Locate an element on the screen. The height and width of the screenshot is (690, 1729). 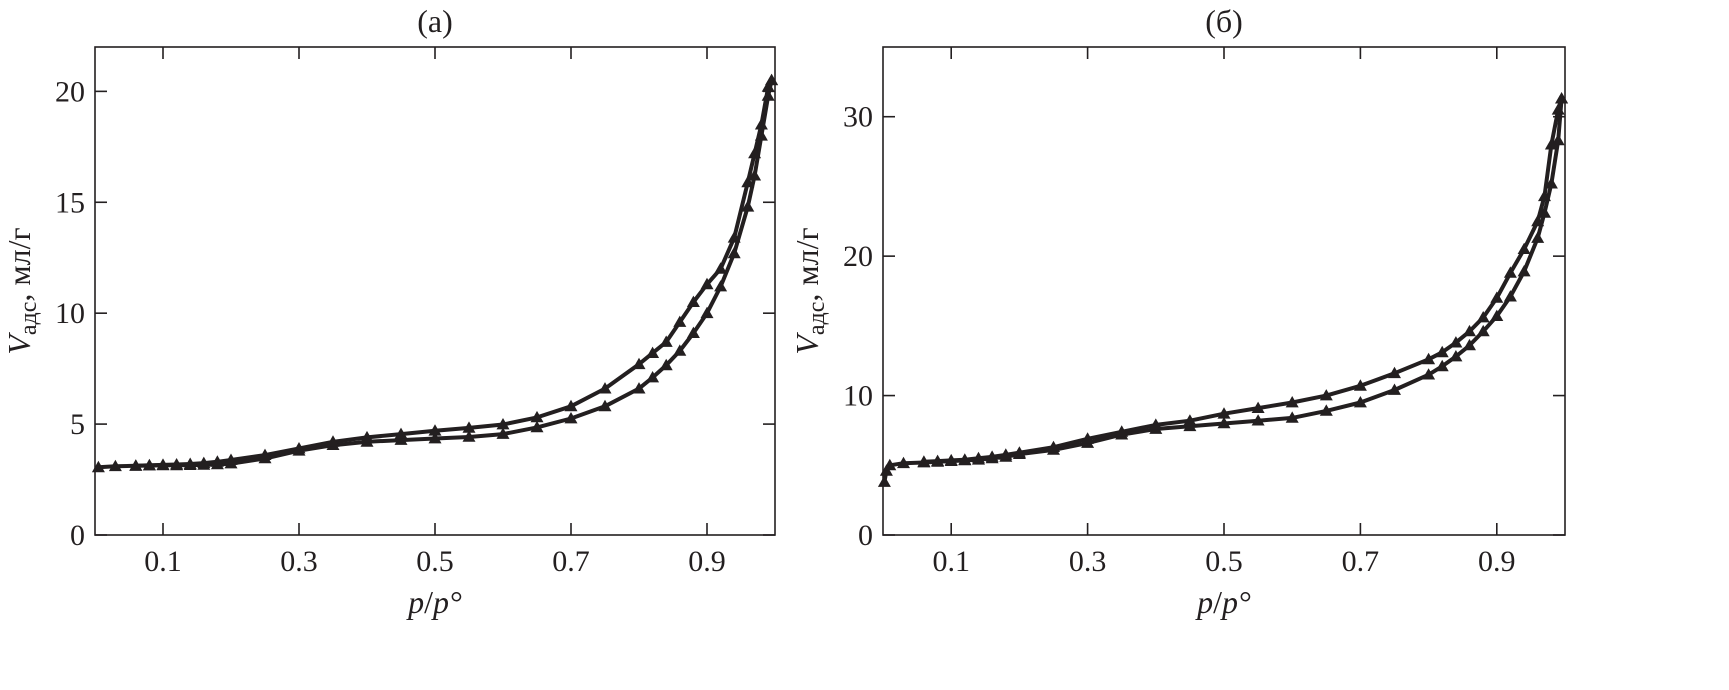
y-axis-label-sub: адс is located at coordinates (29, 319).